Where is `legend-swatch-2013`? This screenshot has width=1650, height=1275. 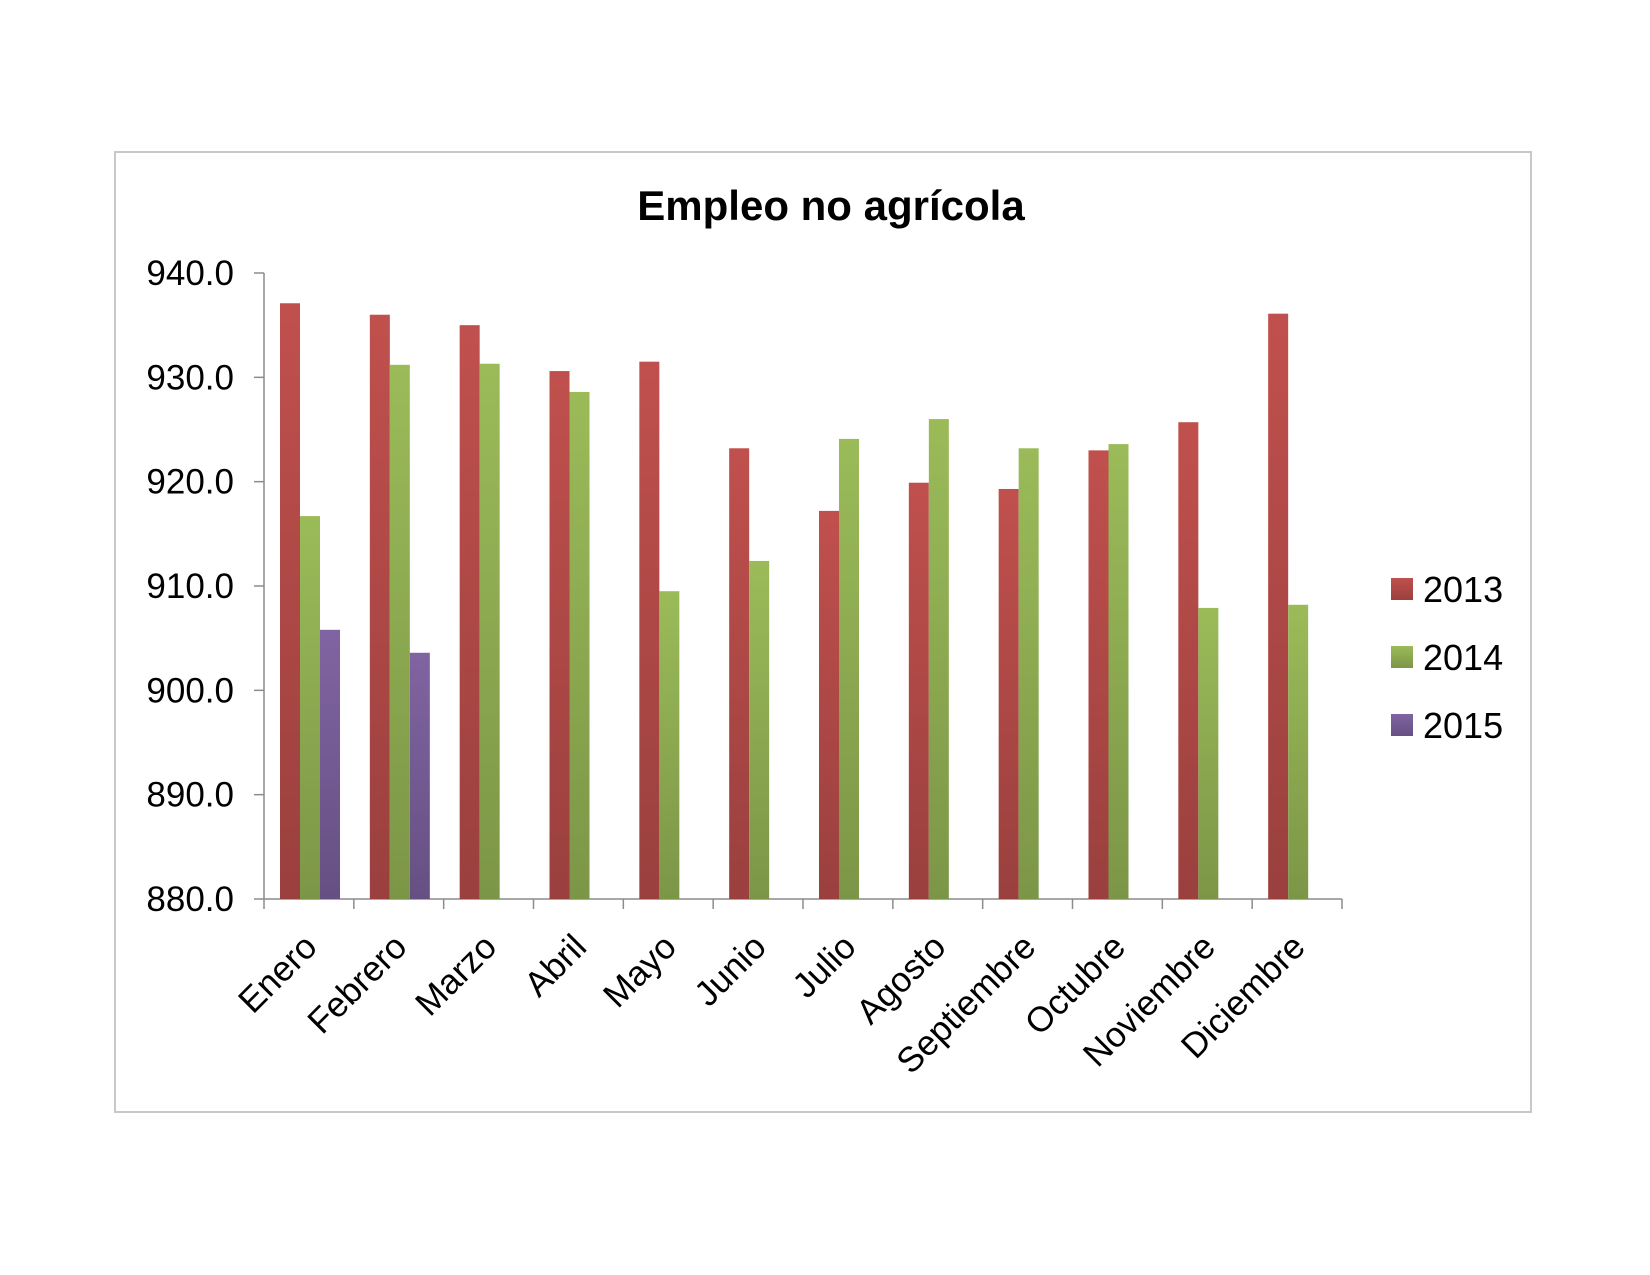 legend-swatch-2013 is located at coordinates (1402, 589).